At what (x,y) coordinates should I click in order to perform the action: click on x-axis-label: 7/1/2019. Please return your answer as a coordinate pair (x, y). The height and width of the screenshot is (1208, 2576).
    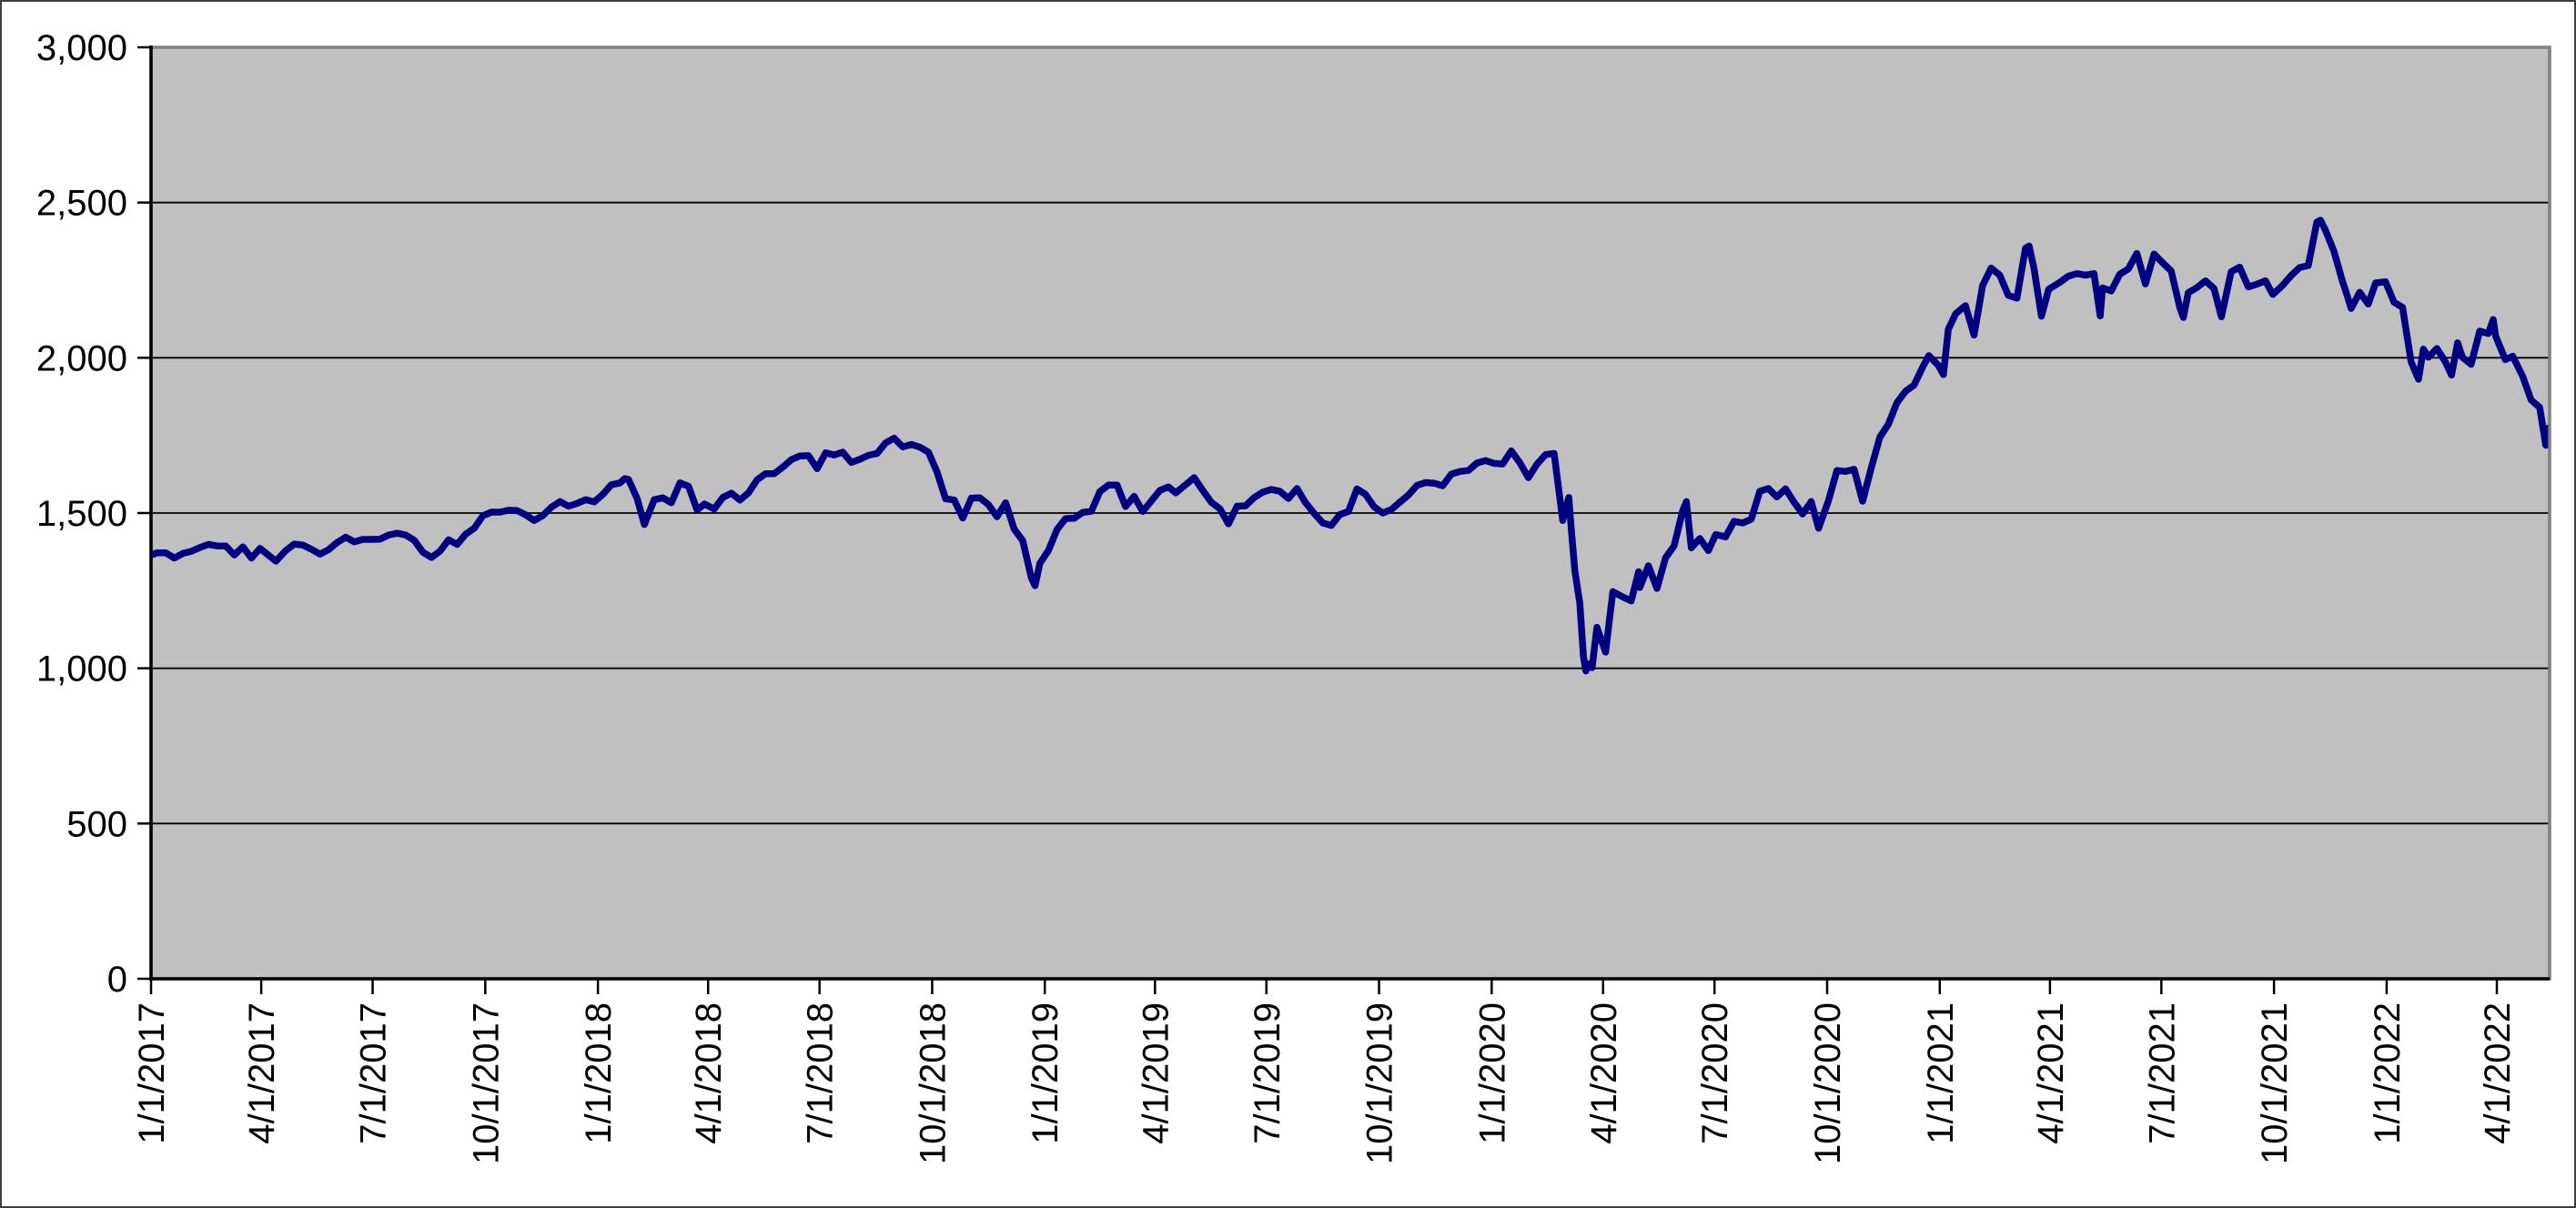
    Looking at the image, I should click on (1268, 1073).